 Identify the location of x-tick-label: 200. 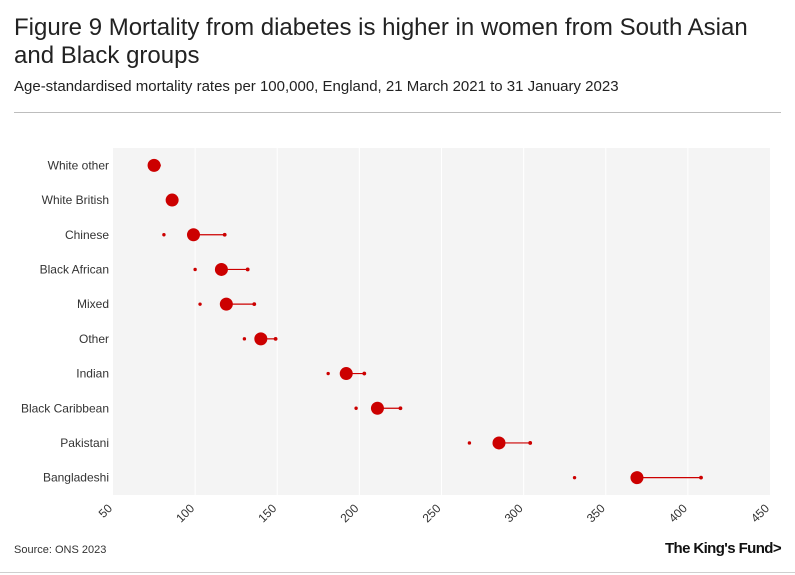
(349, 513).